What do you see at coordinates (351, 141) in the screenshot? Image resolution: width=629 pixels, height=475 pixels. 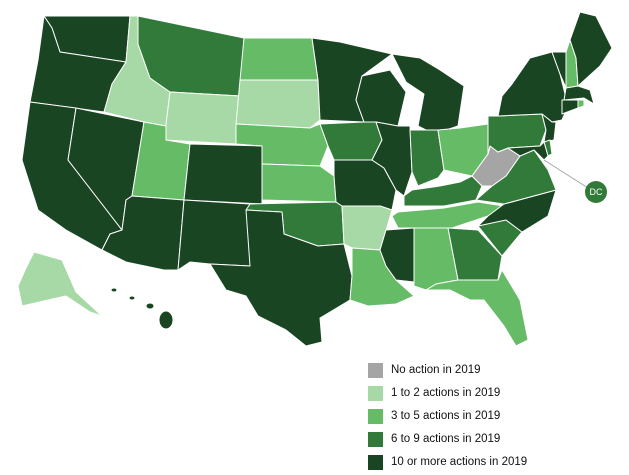 I see `state-IA` at bounding box center [351, 141].